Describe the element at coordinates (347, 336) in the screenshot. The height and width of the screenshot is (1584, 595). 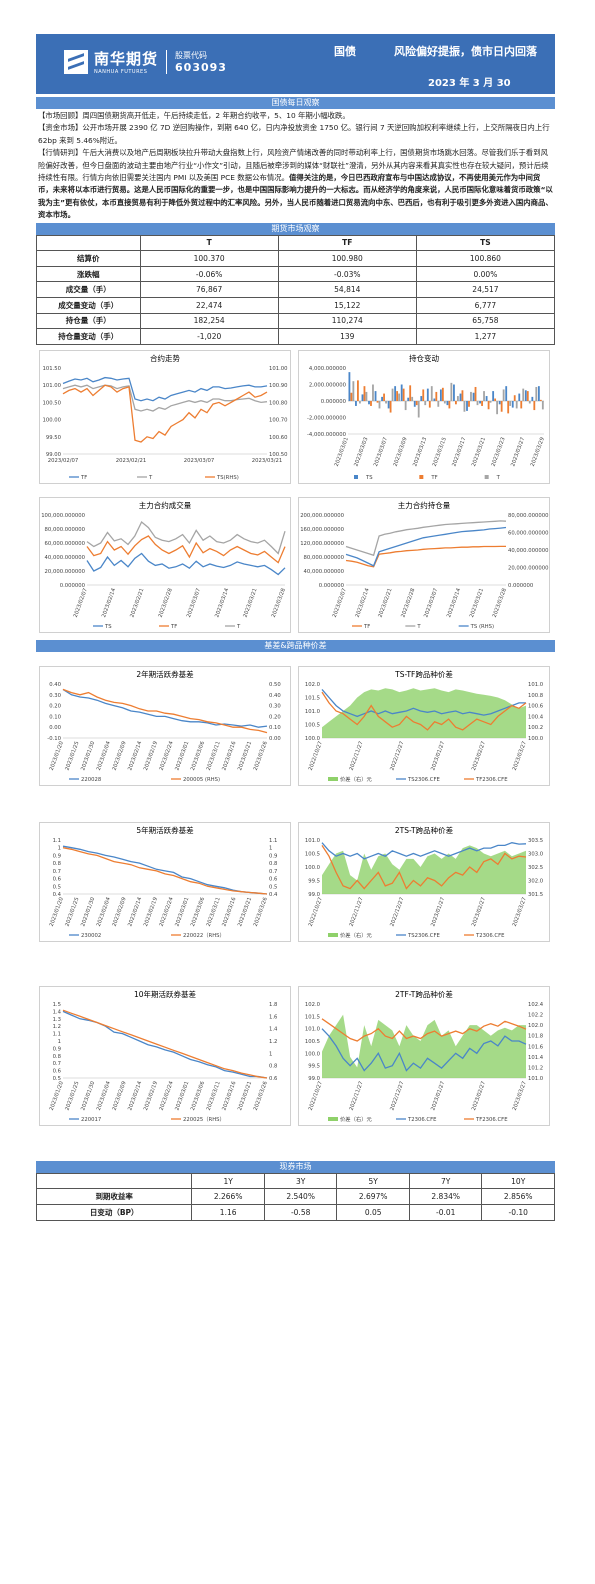
I see `futures-cell: 139` at that location.